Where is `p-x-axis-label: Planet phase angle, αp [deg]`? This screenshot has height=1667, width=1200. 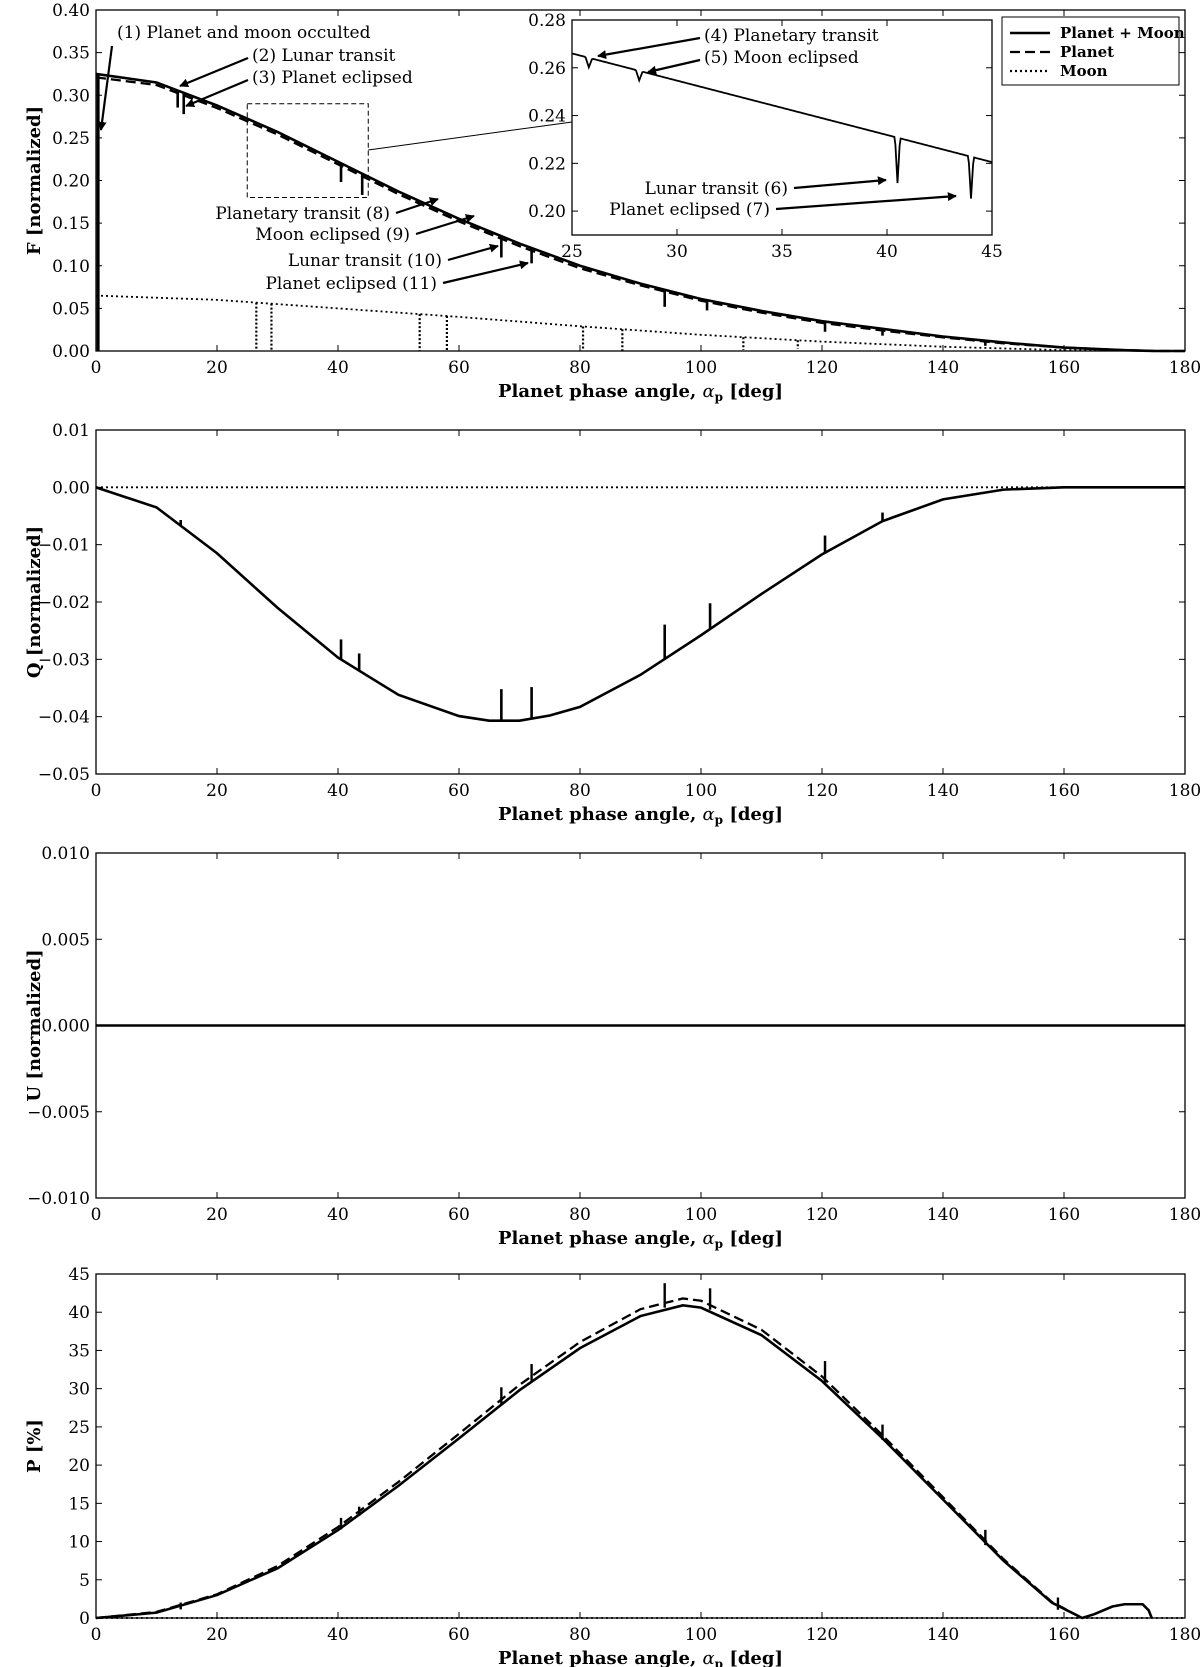
p-x-axis-label: Planet phase angle, αp [deg] is located at coordinates (640, 1657).